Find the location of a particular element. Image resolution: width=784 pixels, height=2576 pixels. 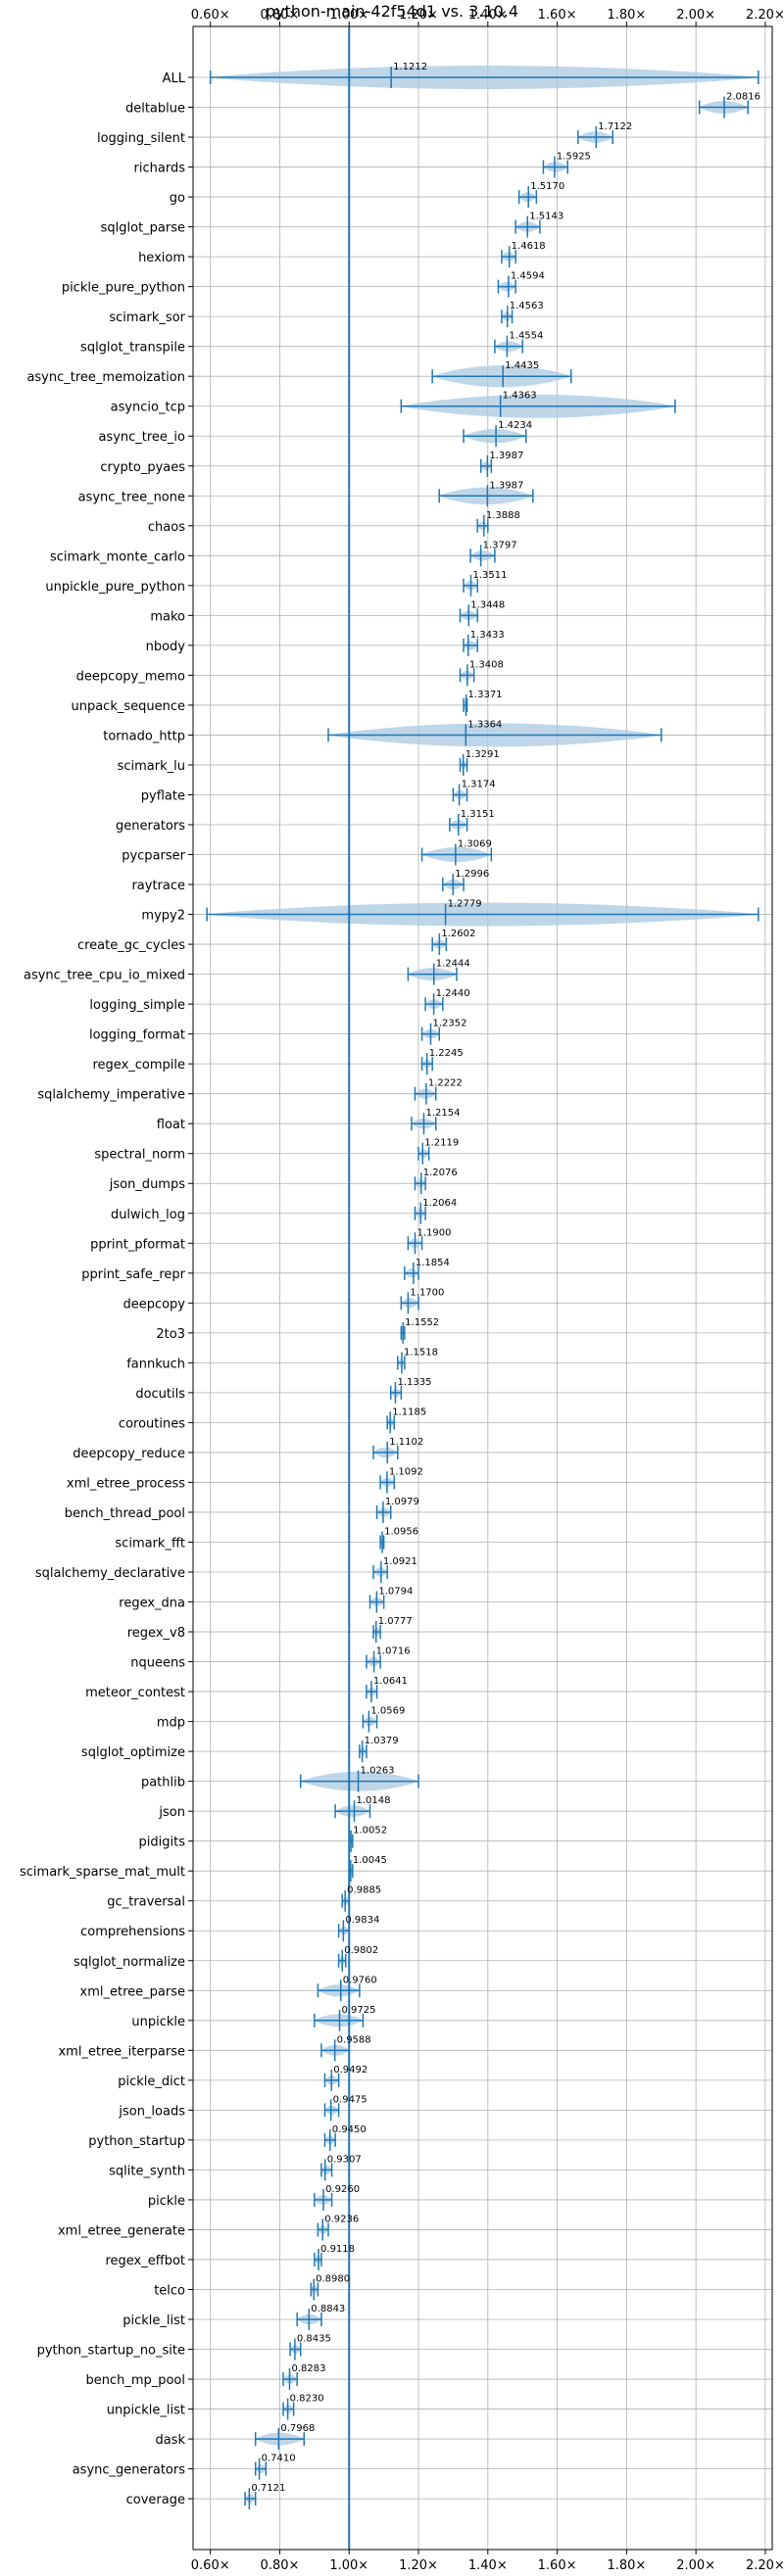

y-tick-label: fannkuch is located at coordinates (156, 1364).